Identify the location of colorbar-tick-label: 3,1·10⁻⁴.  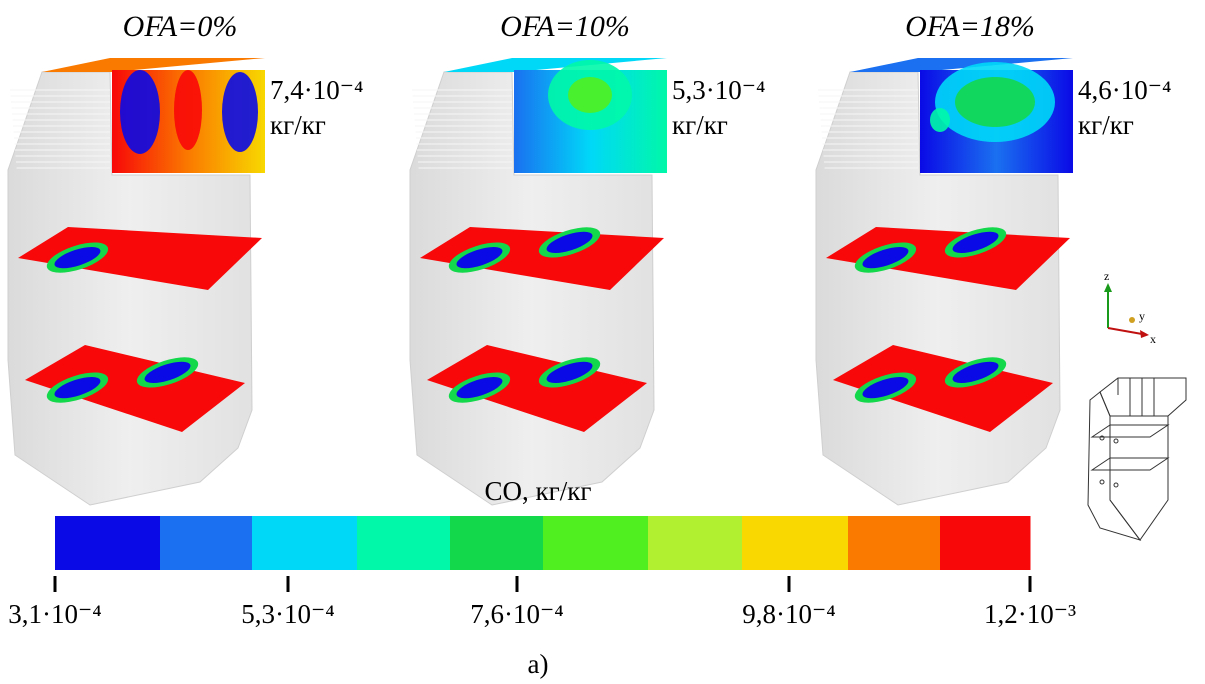
(54, 614).